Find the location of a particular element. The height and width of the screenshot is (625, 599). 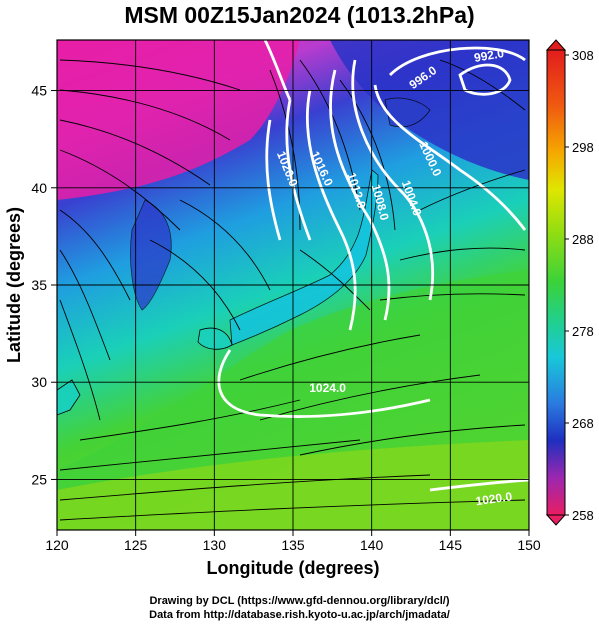

y-tick-label: 25 is located at coordinates (39, 479).